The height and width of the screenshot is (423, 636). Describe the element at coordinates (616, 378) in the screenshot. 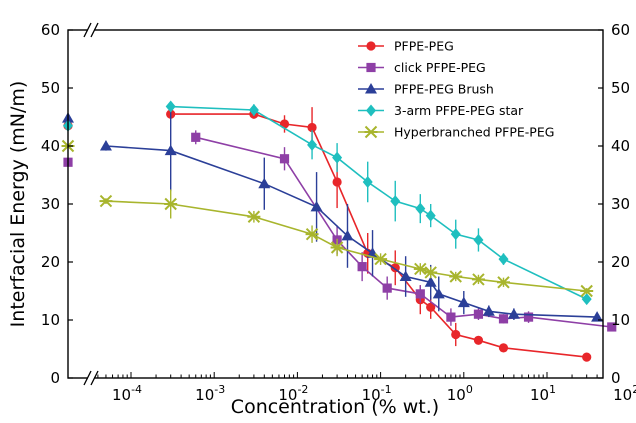

I see `y-tick-label-right: 0` at that location.